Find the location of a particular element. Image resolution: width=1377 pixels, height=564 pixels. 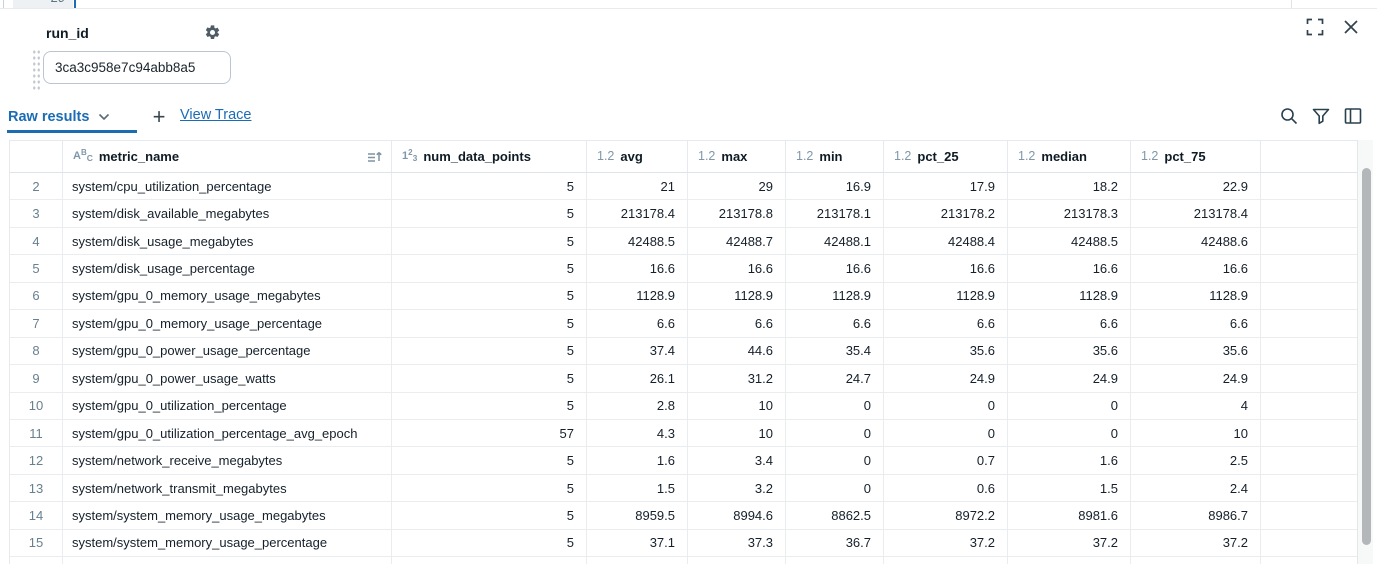

metric-name-cell: system/network_transmit_megabytes is located at coordinates (227, 488).